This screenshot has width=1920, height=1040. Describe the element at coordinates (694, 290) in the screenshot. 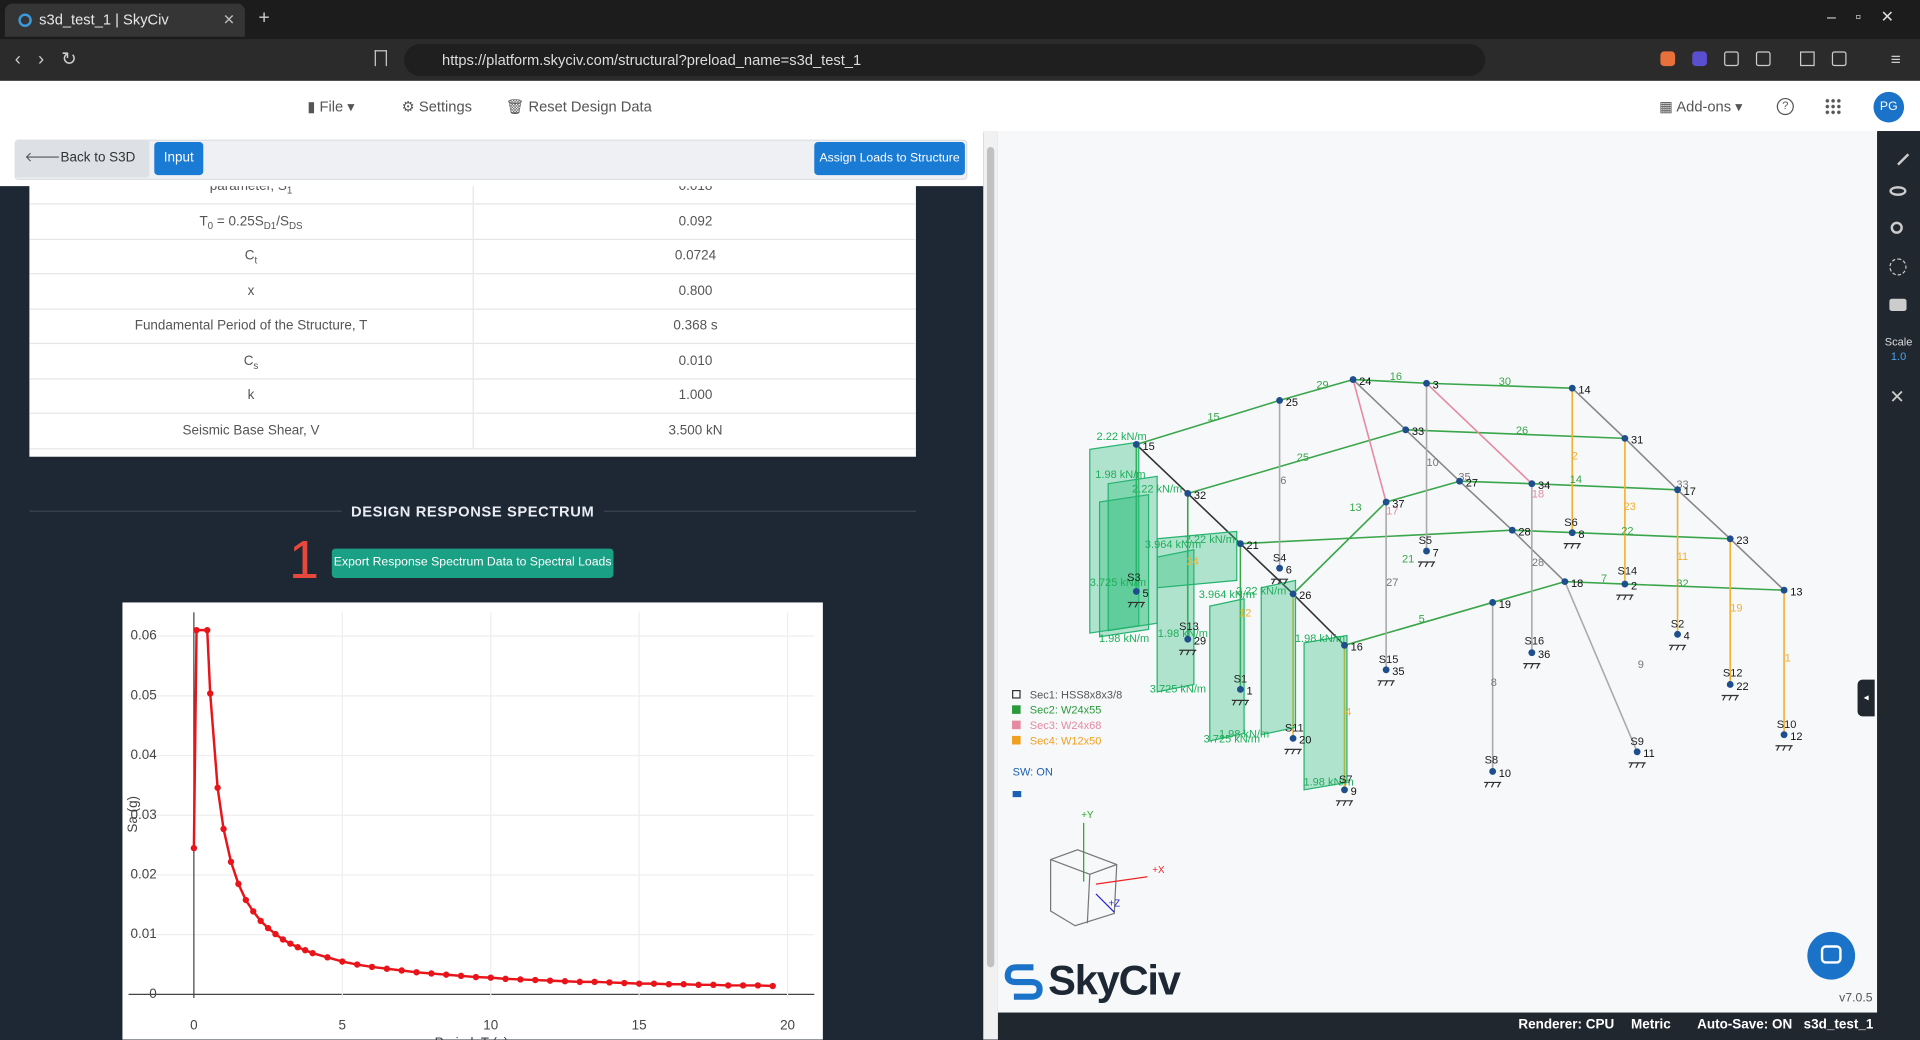

I see `row-value: 0.800` at that location.